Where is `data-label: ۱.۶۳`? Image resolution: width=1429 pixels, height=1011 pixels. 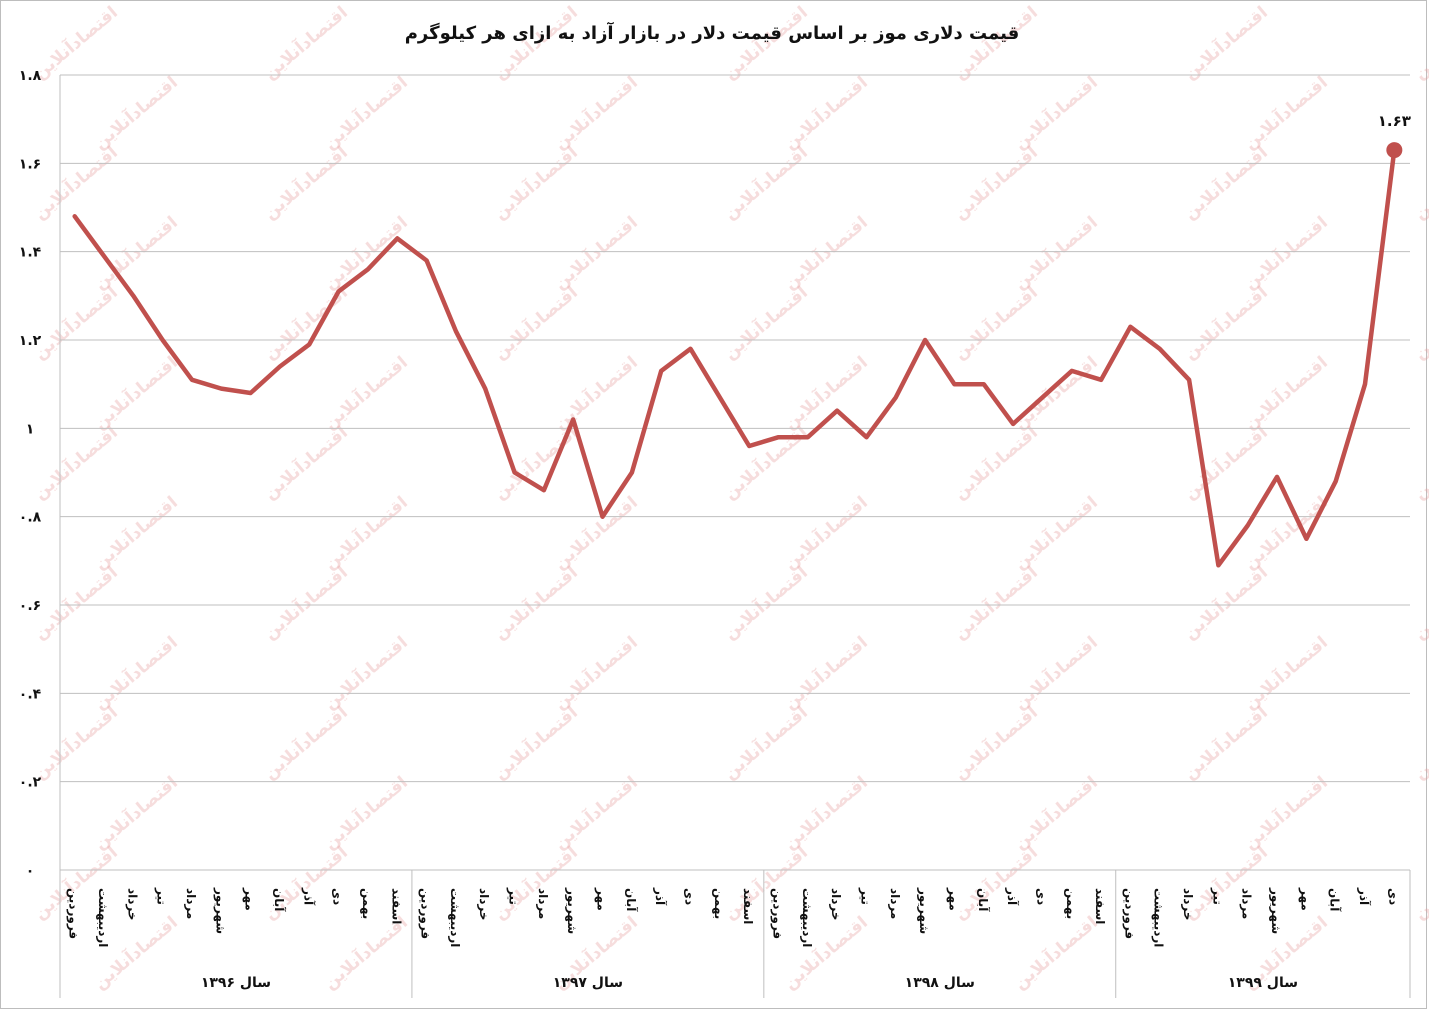
data-label: ۱.۶۳ is located at coordinates (1394, 121).